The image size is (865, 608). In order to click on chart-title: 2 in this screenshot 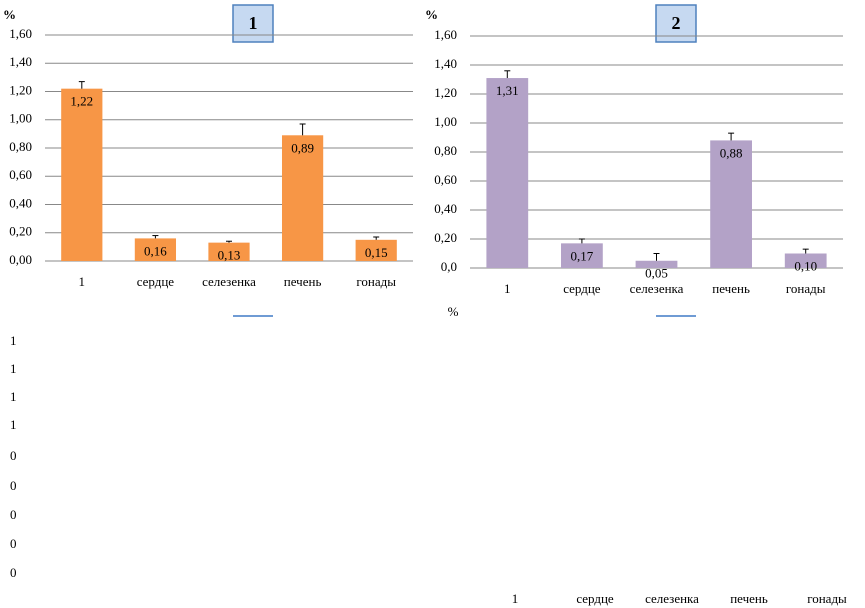, I will do `click(676, 23)`.